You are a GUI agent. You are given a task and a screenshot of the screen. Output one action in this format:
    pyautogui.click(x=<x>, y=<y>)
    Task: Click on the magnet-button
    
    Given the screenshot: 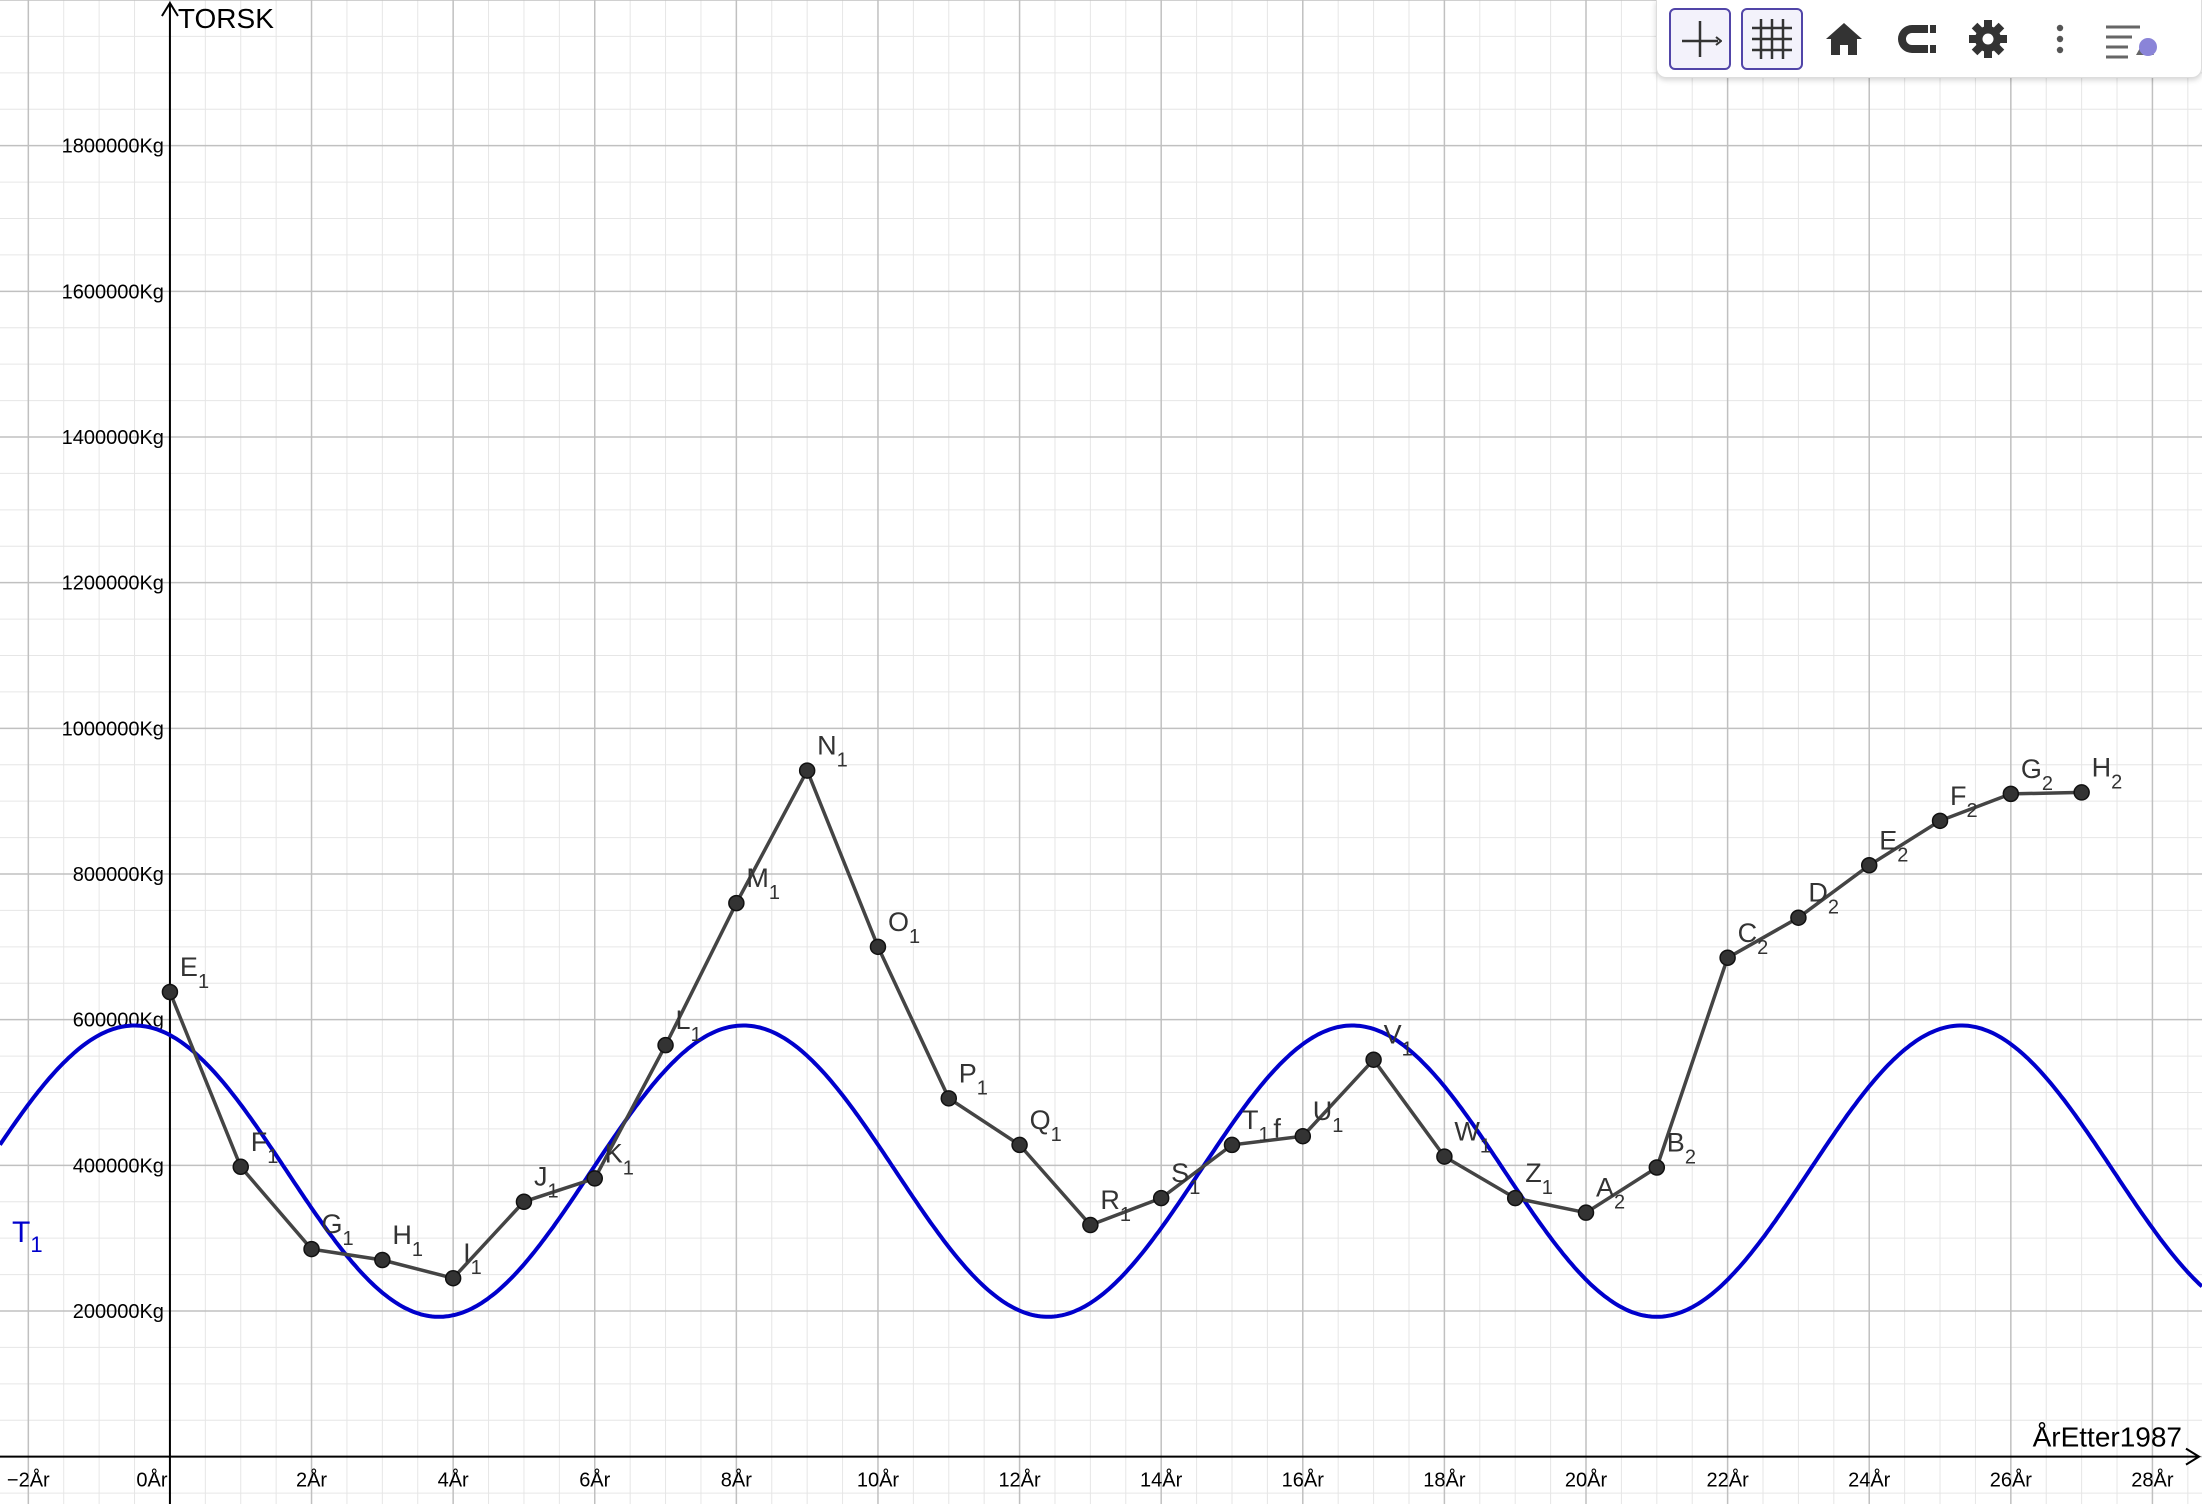 What is the action you would take?
    pyautogui.click(x=1916, y=39)
    